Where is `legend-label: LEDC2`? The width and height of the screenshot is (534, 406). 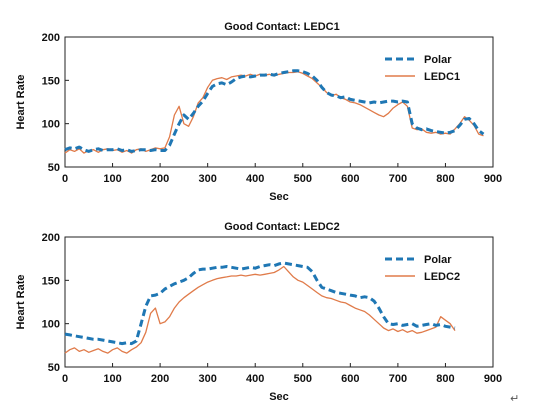 legend-label: LEDC2 is located at coordinates (442, 277).